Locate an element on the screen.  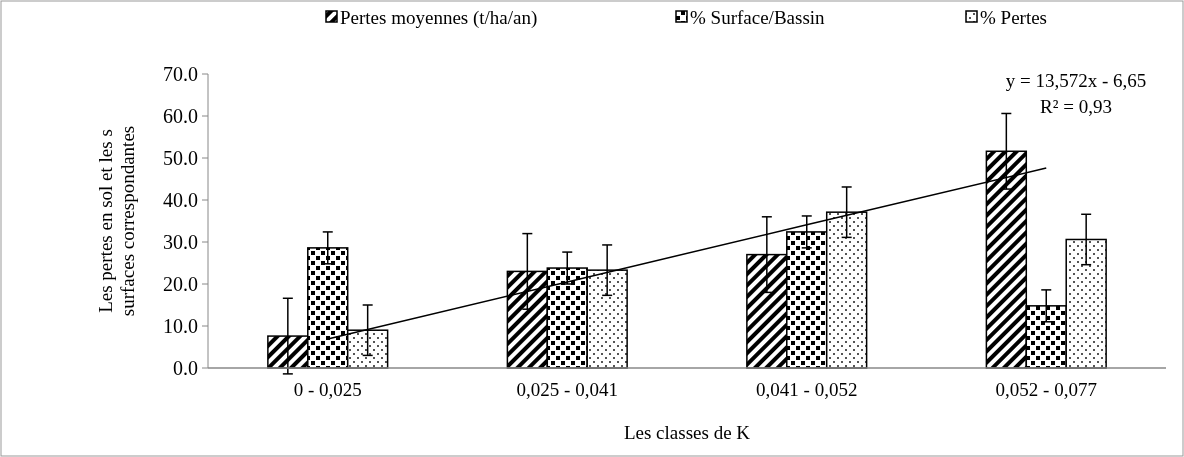
y-tick-label: 70.0 is located at coordinates (180, 74).